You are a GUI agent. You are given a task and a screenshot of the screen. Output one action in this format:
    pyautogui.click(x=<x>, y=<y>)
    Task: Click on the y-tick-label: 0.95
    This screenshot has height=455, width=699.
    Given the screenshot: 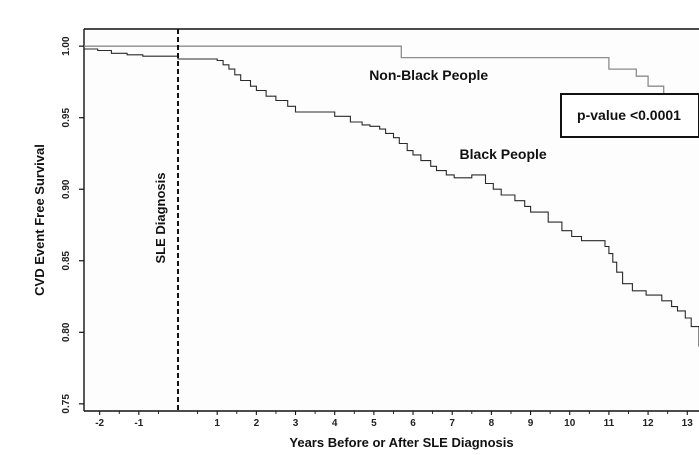 What is the action you would take?
    pyautogui.click(x=66, y=118)
    